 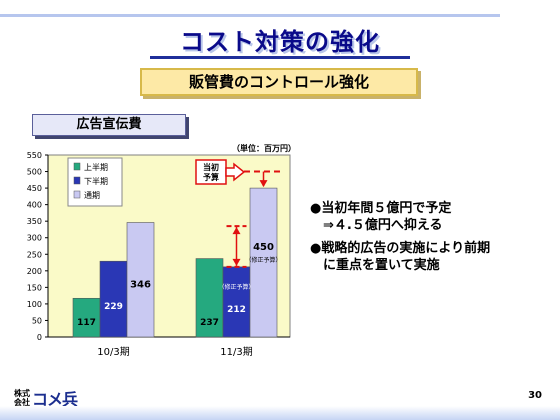 What do you see at coordinates (535, 395) in the screenshot?
I see `page-number: 30` at bounding box center [535, 395].